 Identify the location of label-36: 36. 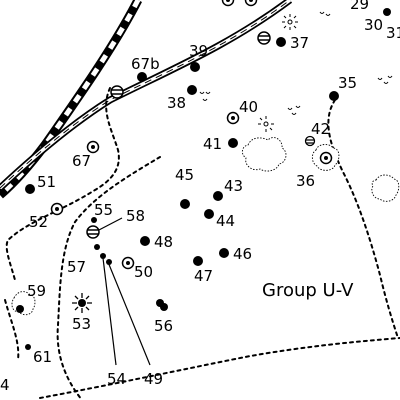
(305, 181).